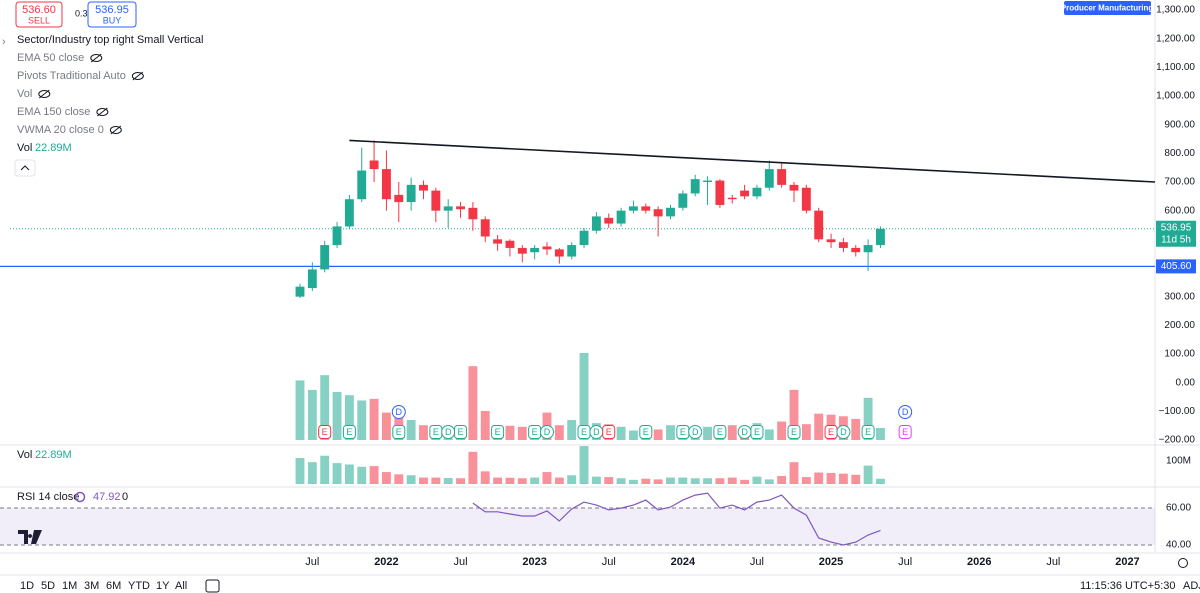  What do you see at coordinates (534, 562) in the screenshot?
I see `x-tick-label: 2023` at bounding box center [534, 562].